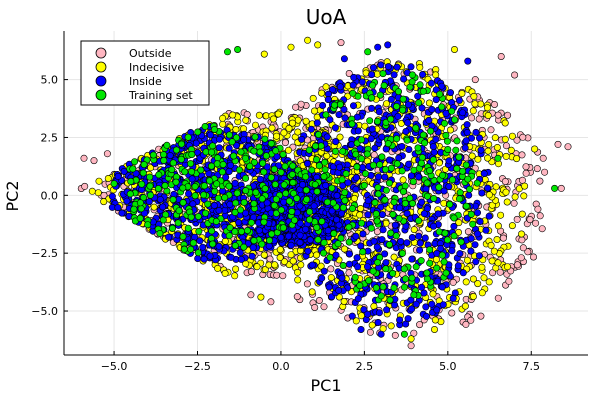 The width and height of the screenshot is (600, 400). What do you see at coordinates (160, 95) in the screenshot?
I see `legend-label: Training set` at bounding box center [160, 95].